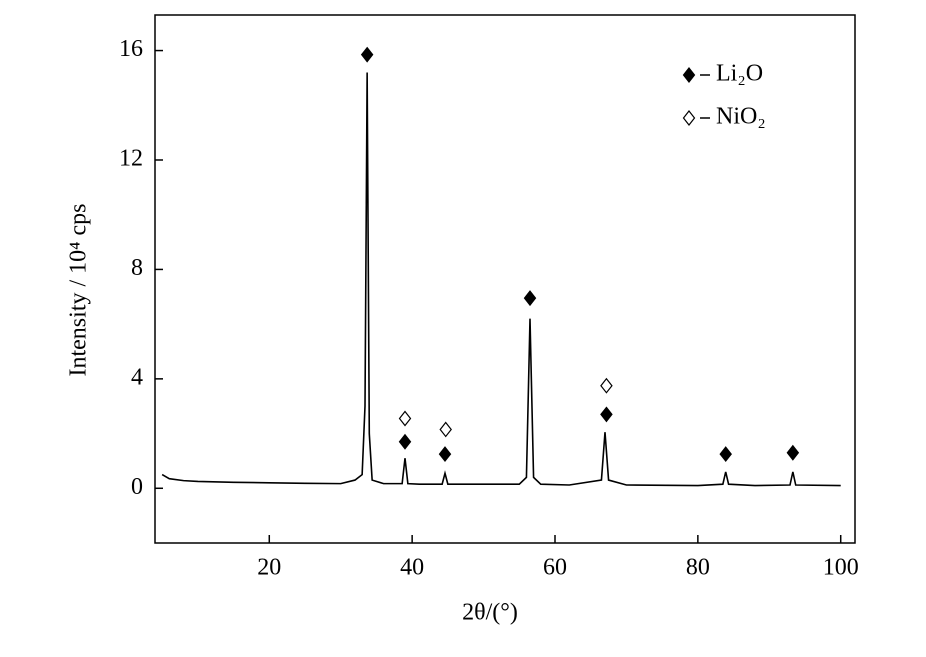  I want to click on x-tick-label: 100, so click(841, 568).